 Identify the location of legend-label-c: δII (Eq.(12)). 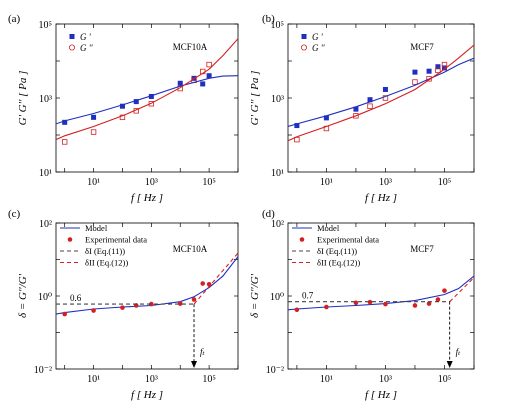
(106, 263).